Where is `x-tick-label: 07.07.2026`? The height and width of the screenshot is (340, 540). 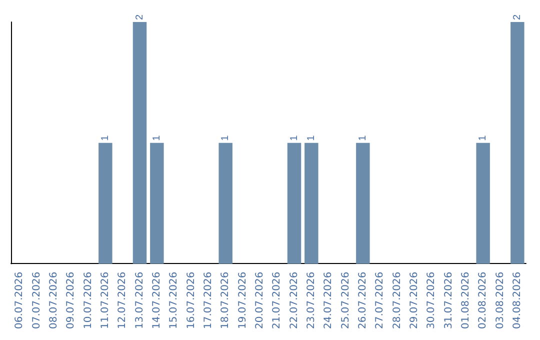
x-tick-label: 07.07.2026 is located at coordinates (36, 301).